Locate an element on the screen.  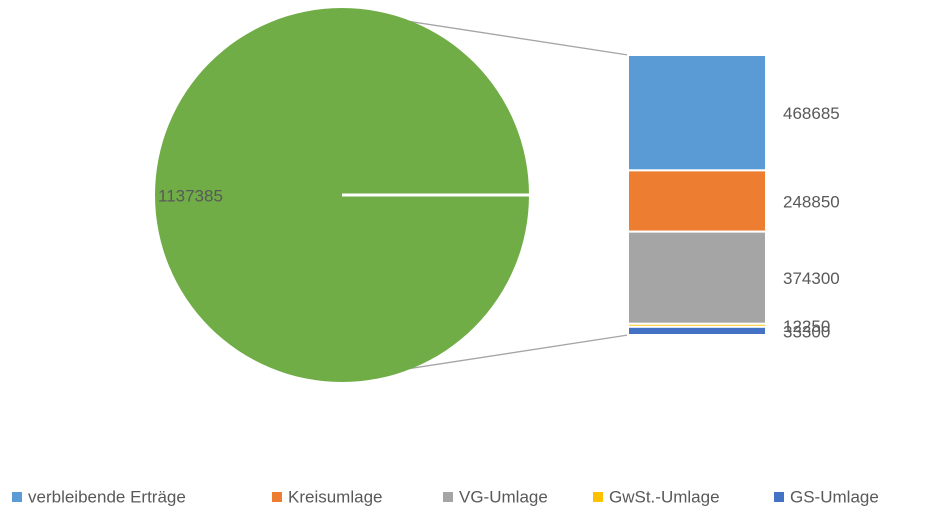
data-label: 374300 is located at coordinates (811, 278).